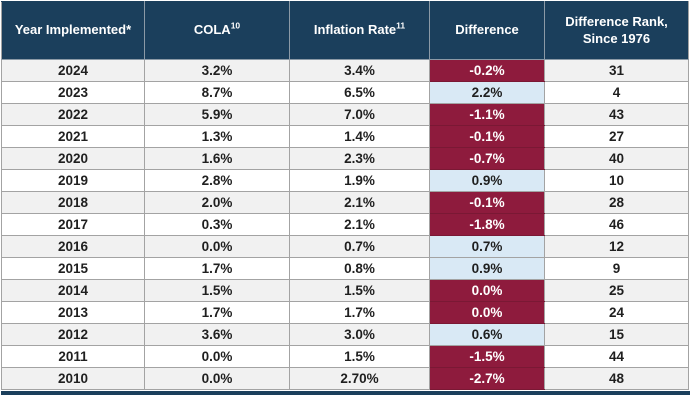 The height and width of the screenshot is (402, 697). Describe the element at coordinates (345, 393) in the screenshot. I see `table-bottom-border` at that location.